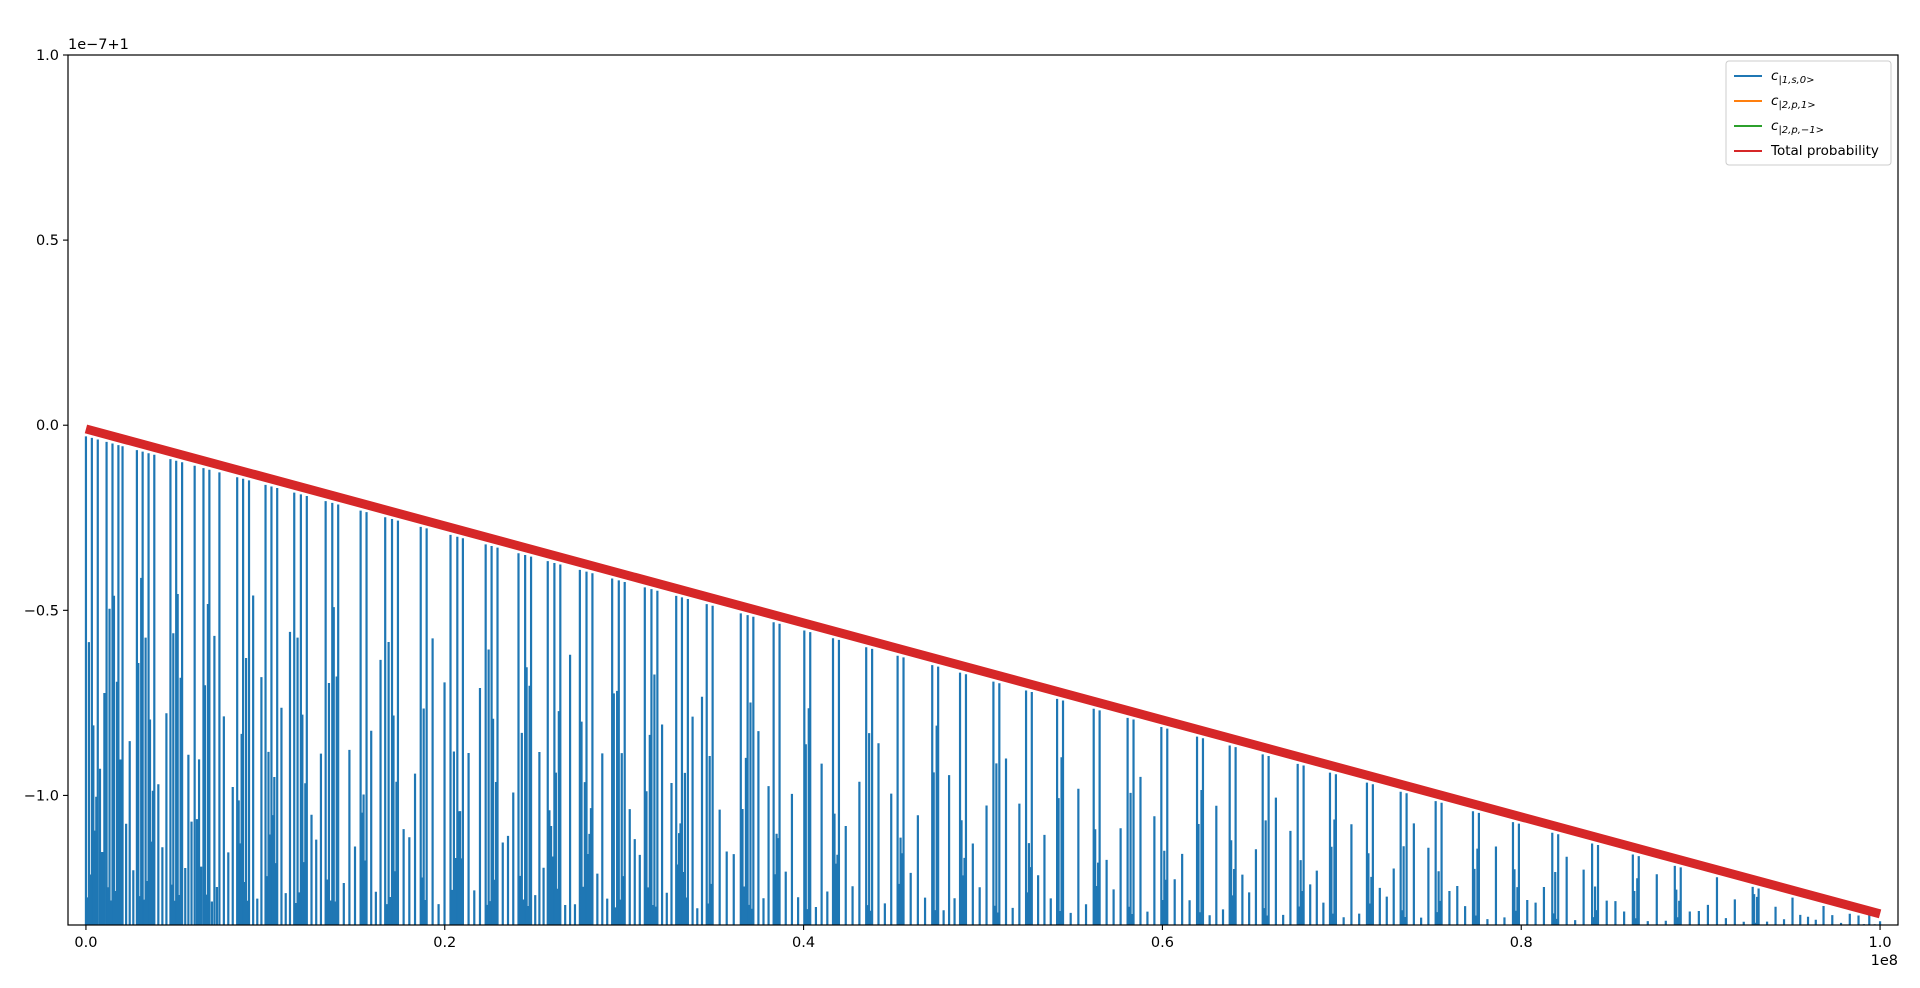 The width and height of the screenshot is (1920, 988). I want to click on x-tick-label: 0.4, so click(803, 943).